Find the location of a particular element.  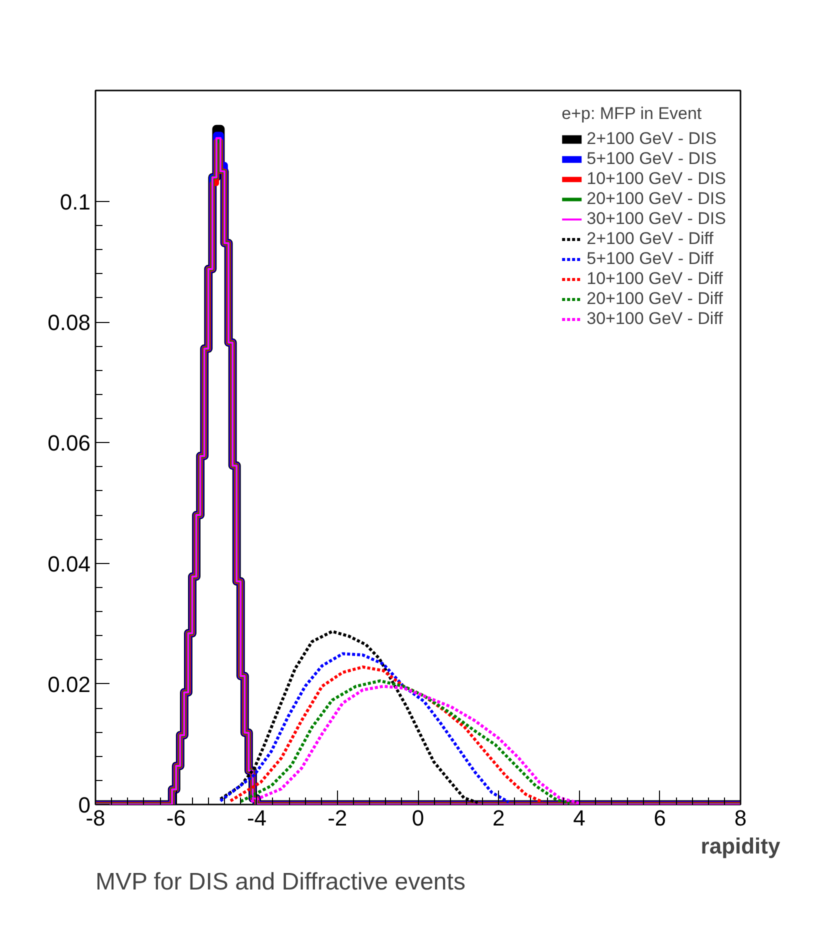

x-tick-label: 2 is located at coordinates (498, 818).